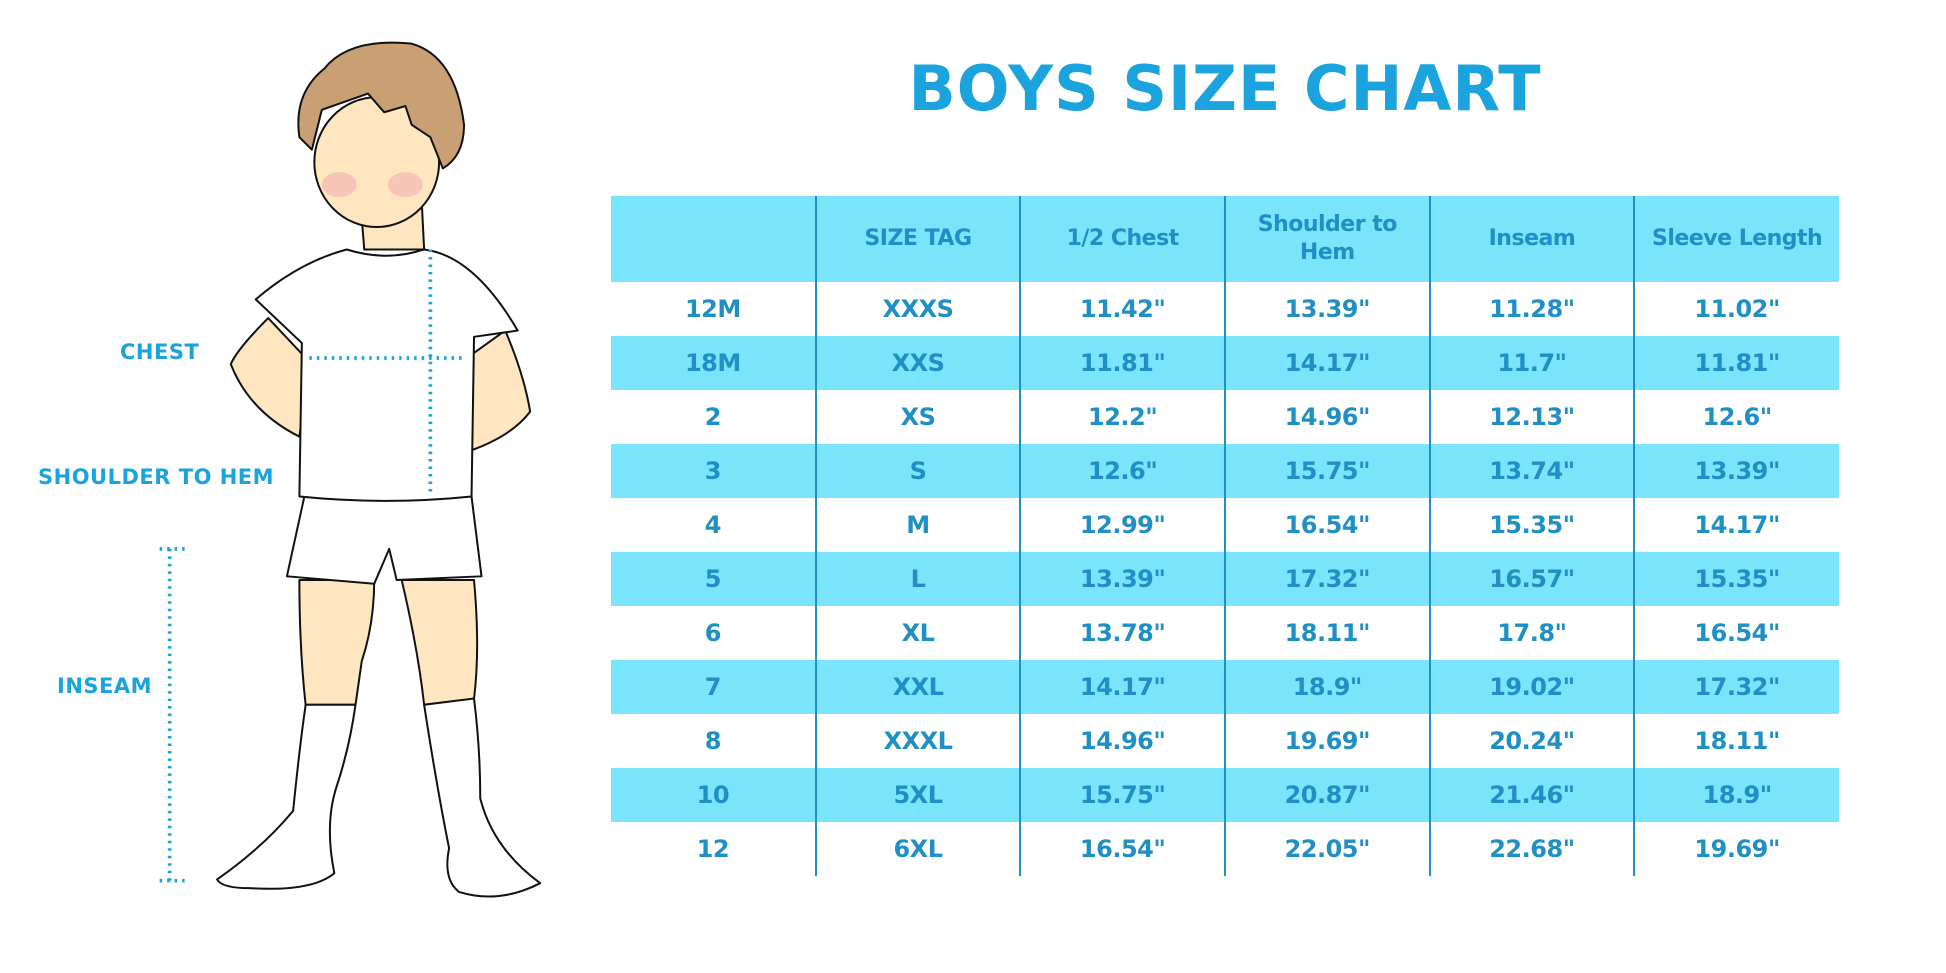 The image size is (1946, 973). Describe the element at coordinates (917, 309) in the screenshot. I see `table-cell: XXXS` at that location.